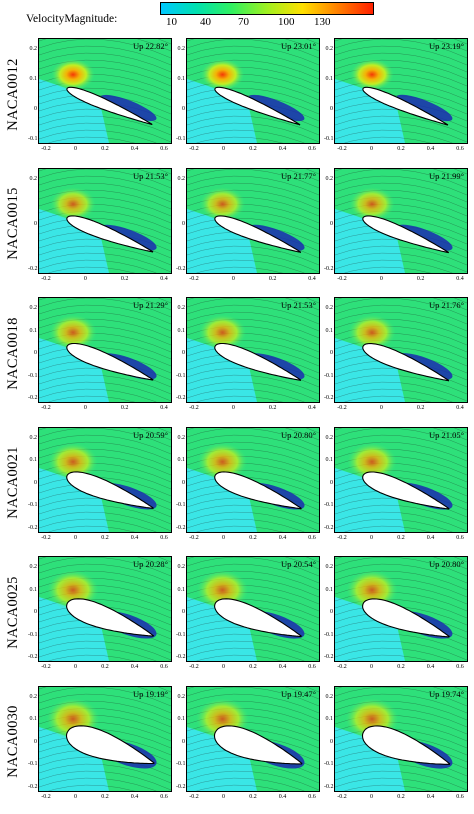 This screenshot has width=474, height=814. I want to click on contour-plot: Up 21.53°, so click(105, 220).